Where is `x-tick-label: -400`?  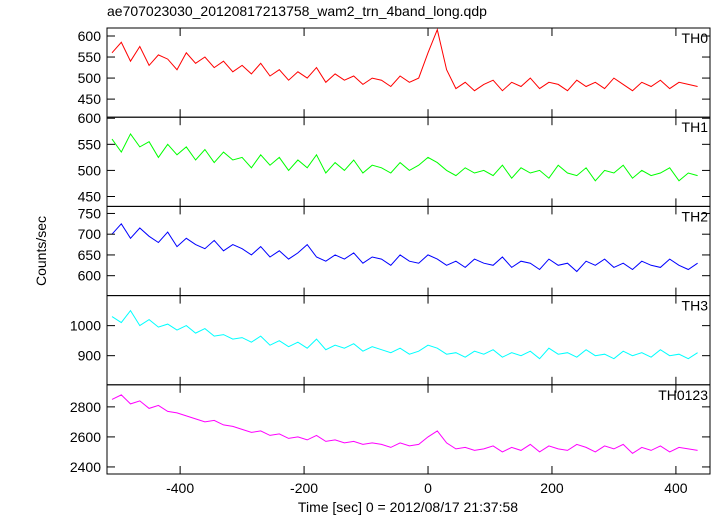 x-tick-label: -400 is located at coordinates (180, 488).